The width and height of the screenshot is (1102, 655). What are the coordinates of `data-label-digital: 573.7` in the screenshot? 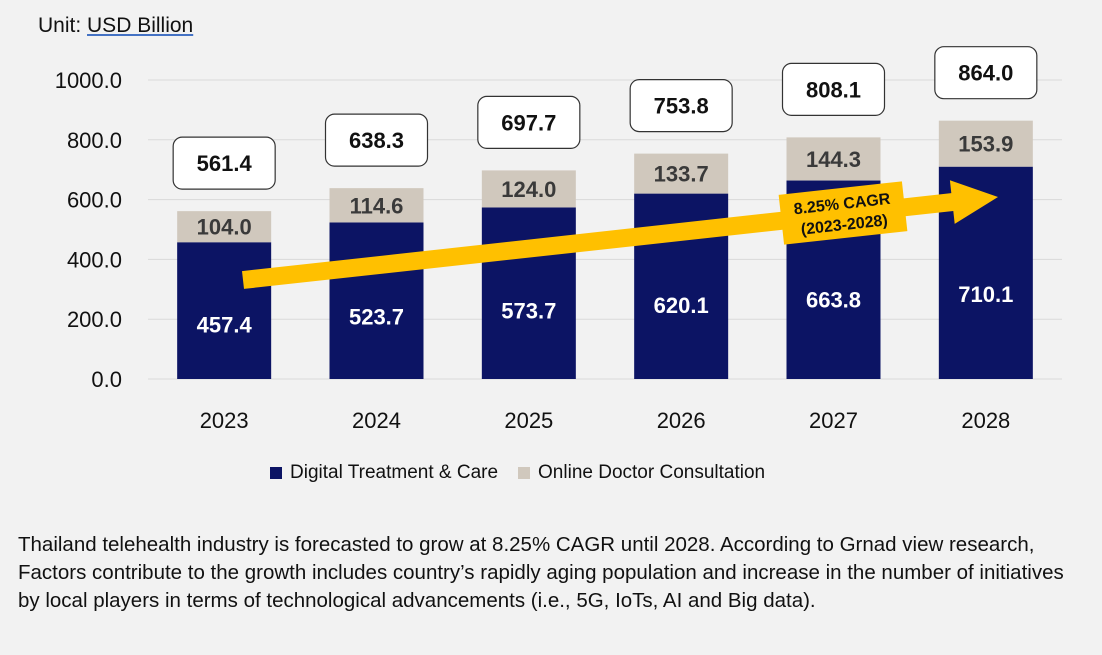 It's located at (528, 310).